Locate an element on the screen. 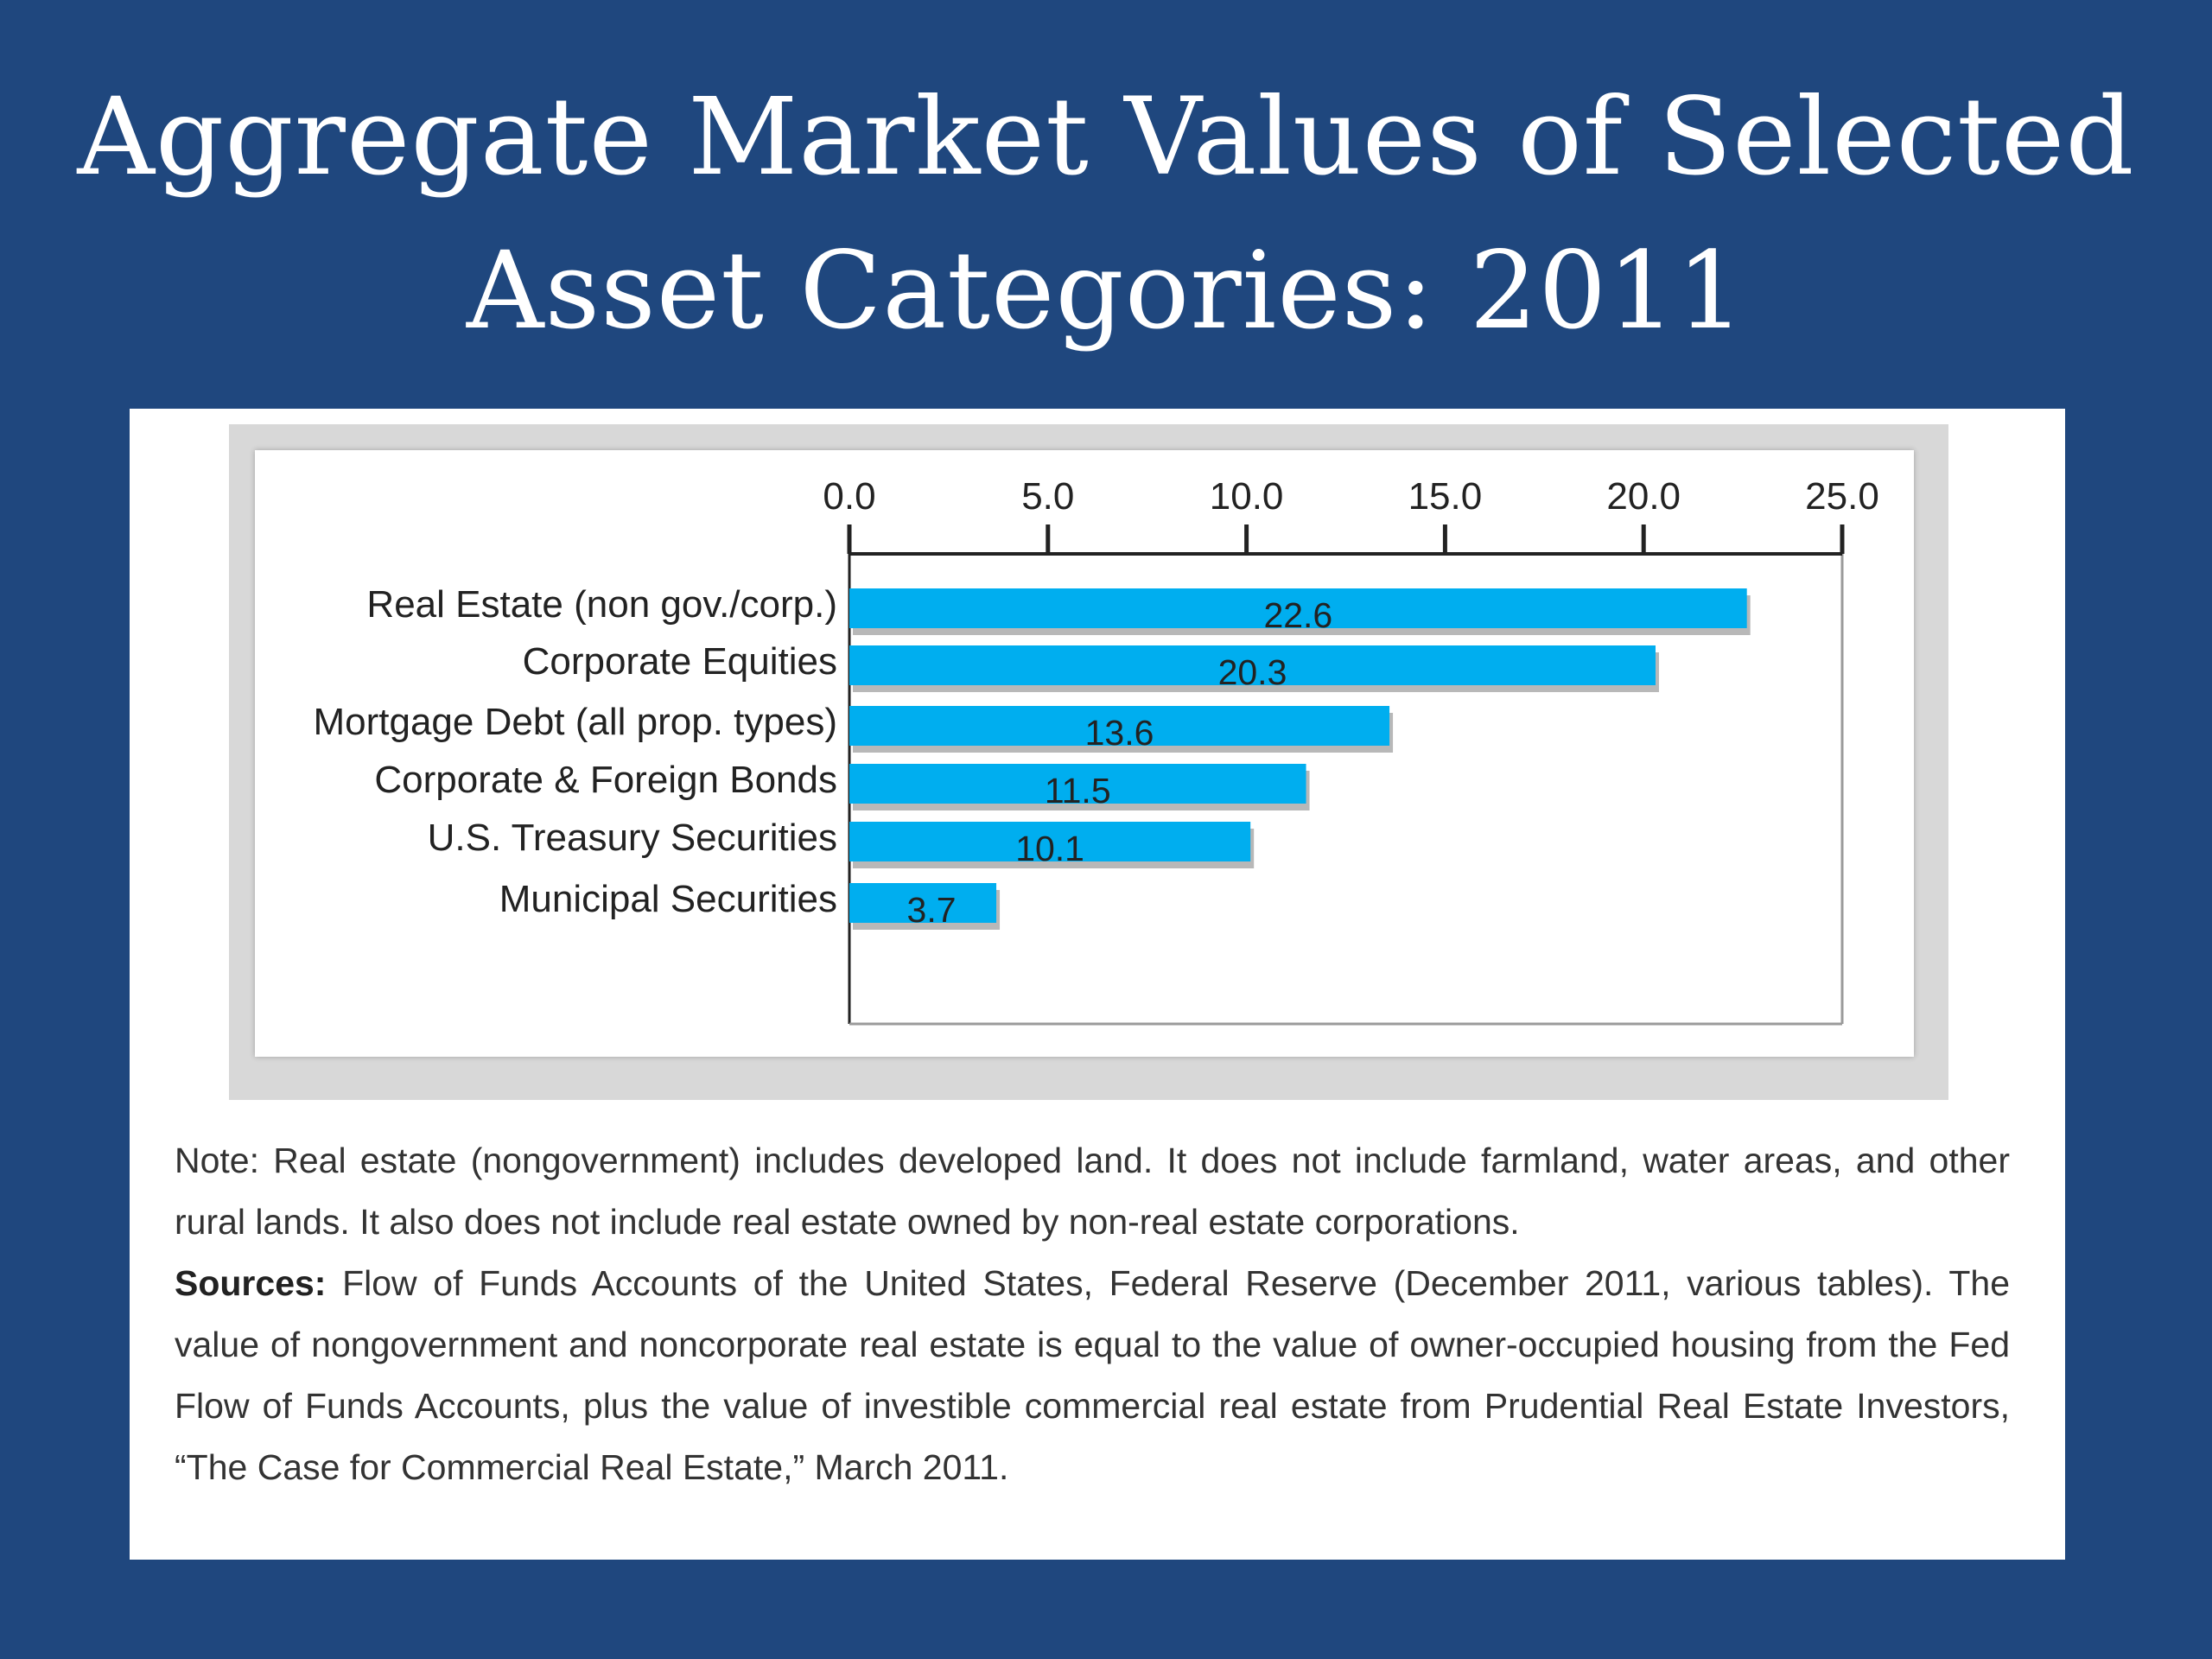 The image size is (2212, 1659). category-label: U.S. Treasury Securities is located at coordinates (632, 838).